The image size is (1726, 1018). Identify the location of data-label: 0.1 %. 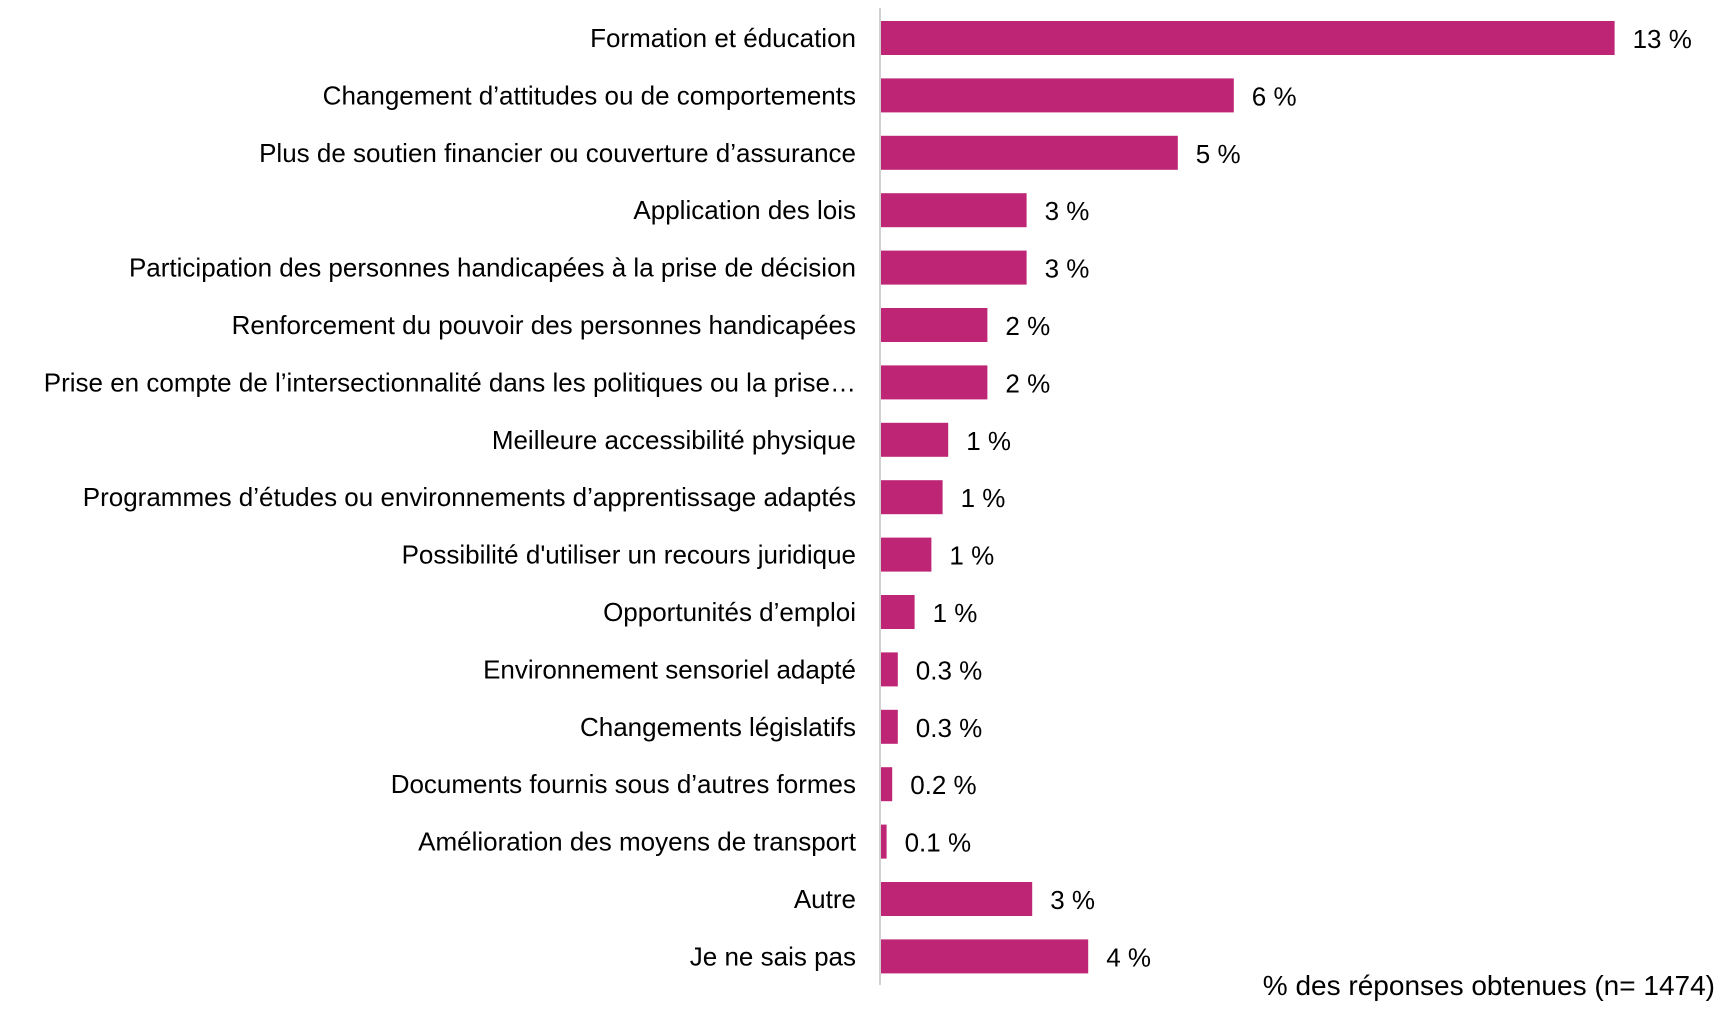
(938, 843).